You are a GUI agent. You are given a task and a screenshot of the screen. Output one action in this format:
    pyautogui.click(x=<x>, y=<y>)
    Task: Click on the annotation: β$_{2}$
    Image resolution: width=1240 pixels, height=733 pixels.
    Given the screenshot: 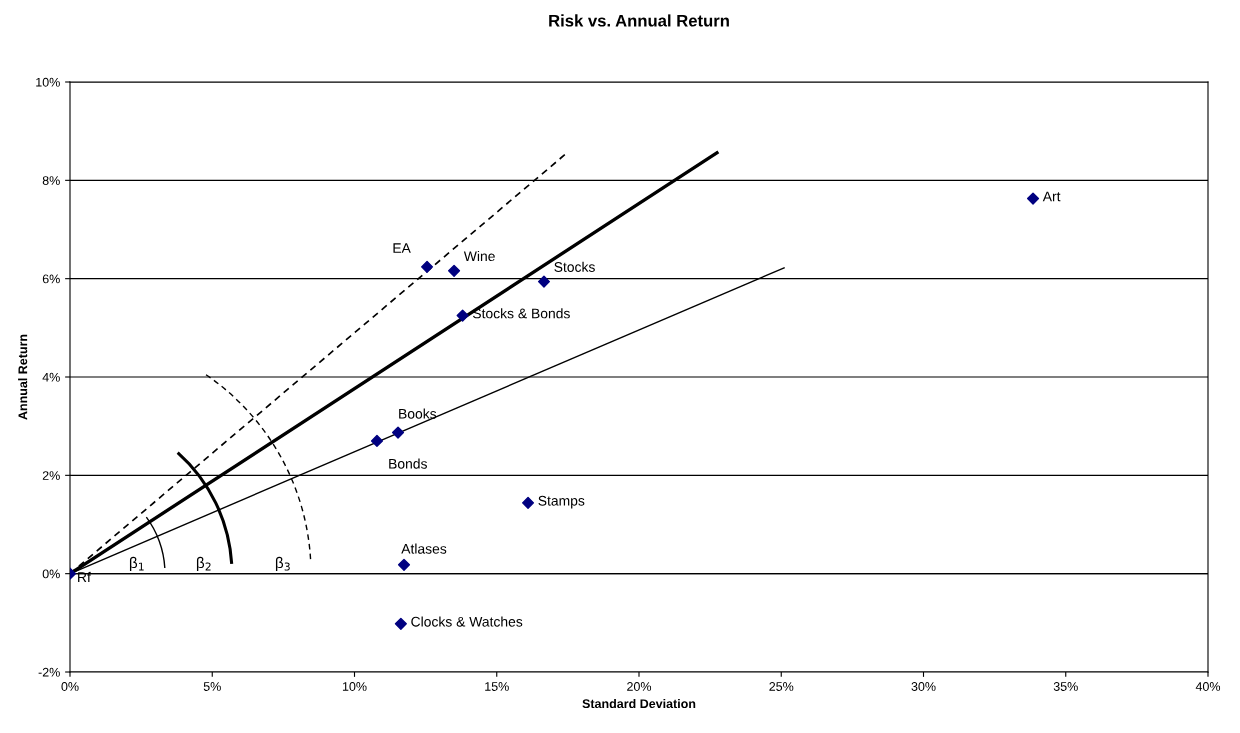 What is the action you would take?
    pyautogui.click(x=203, y=564)
    